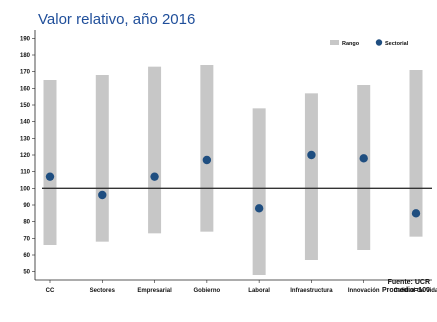 Image resolution: width=437 pixels, height=322 pixels. Describe the element at coordinates (116, 19) in the screenshot. I see `chart-title: Valor relativo, año 2016` at that location.